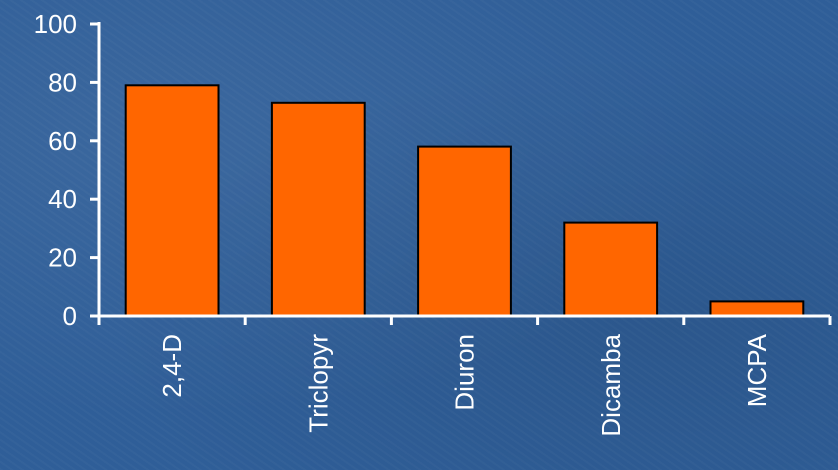  Describe the element at coordinates (318, 383) in the screenshot. I see `x-label-triclopyr: Triclopyr` at that location.